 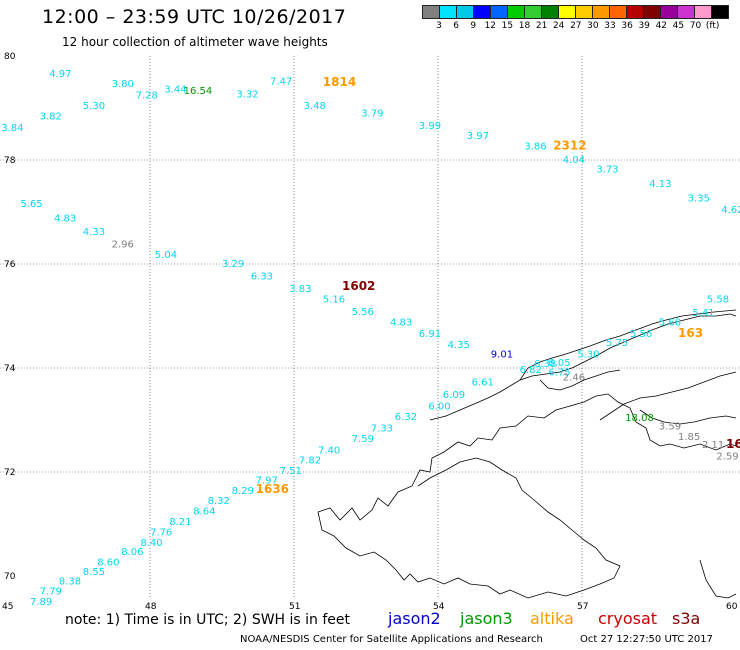 I want to click on longitude-tick-label: 57, so click(x=582, y=607).